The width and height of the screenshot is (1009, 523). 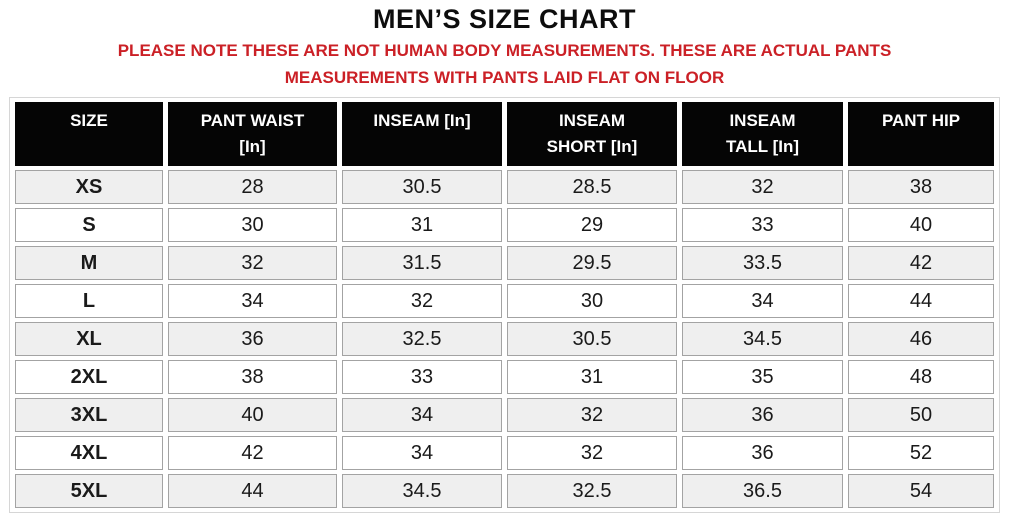 I want to click on size-label-cell: XS, so click(x=89, y=187).